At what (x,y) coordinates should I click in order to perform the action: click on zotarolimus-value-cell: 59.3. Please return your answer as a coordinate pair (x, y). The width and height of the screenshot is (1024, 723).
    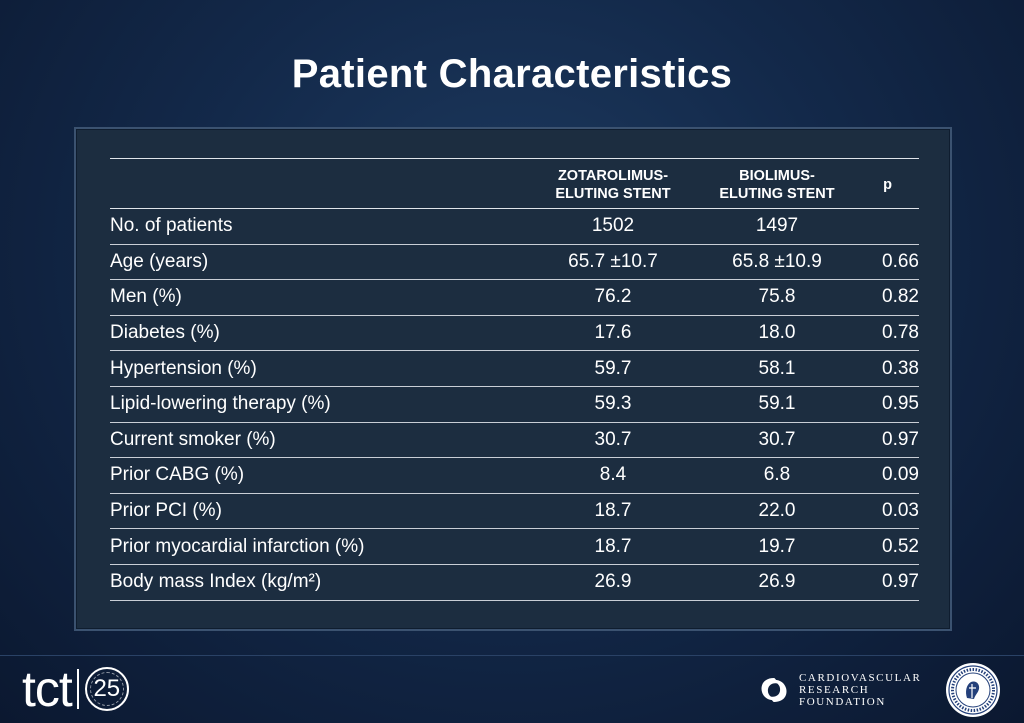
    Looking at the image, I should click on (613, 404).